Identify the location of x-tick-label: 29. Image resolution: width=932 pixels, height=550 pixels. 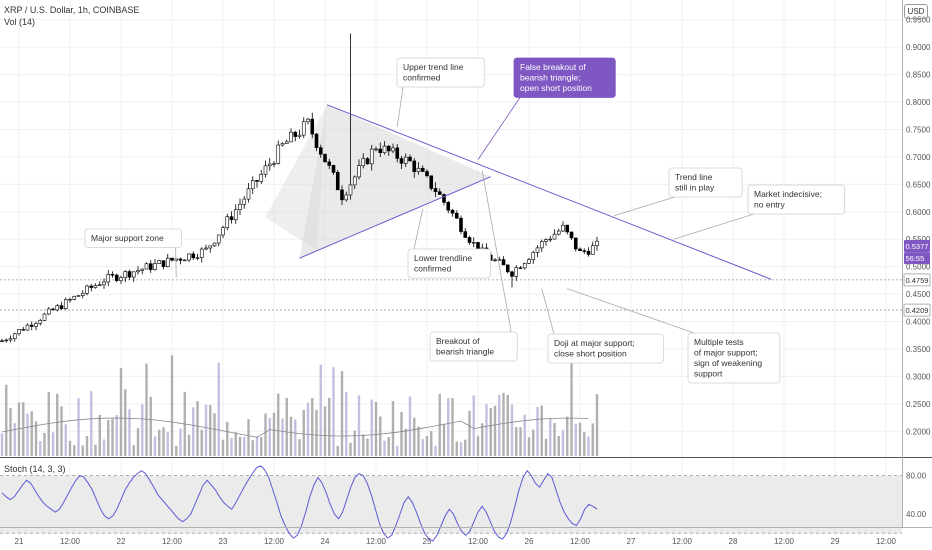
(835, 541).